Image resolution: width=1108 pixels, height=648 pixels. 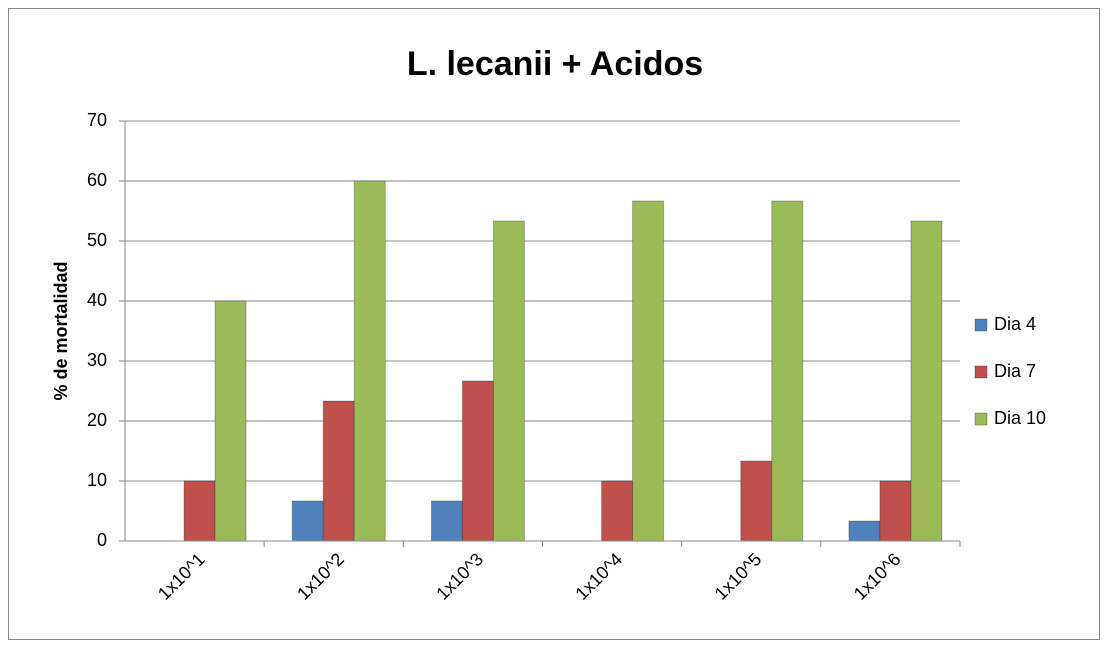 What do you see at coordinates (97, 420) in the screenshot?
I see `y-tick-label: 20` at bounding box center [97, 420].